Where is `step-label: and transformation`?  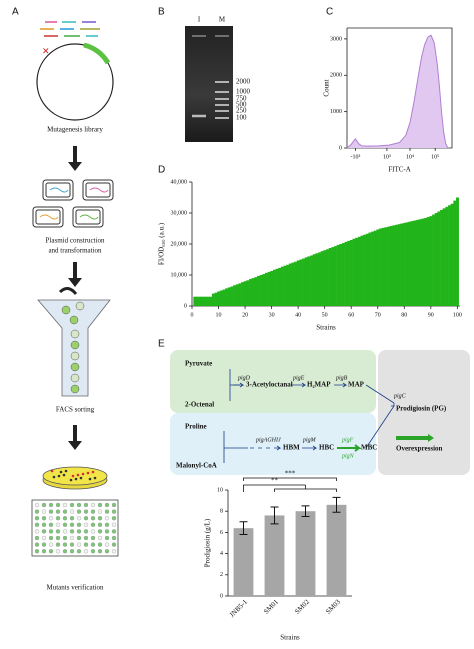 step-label: and transformation is located at coordinates (75, 251).